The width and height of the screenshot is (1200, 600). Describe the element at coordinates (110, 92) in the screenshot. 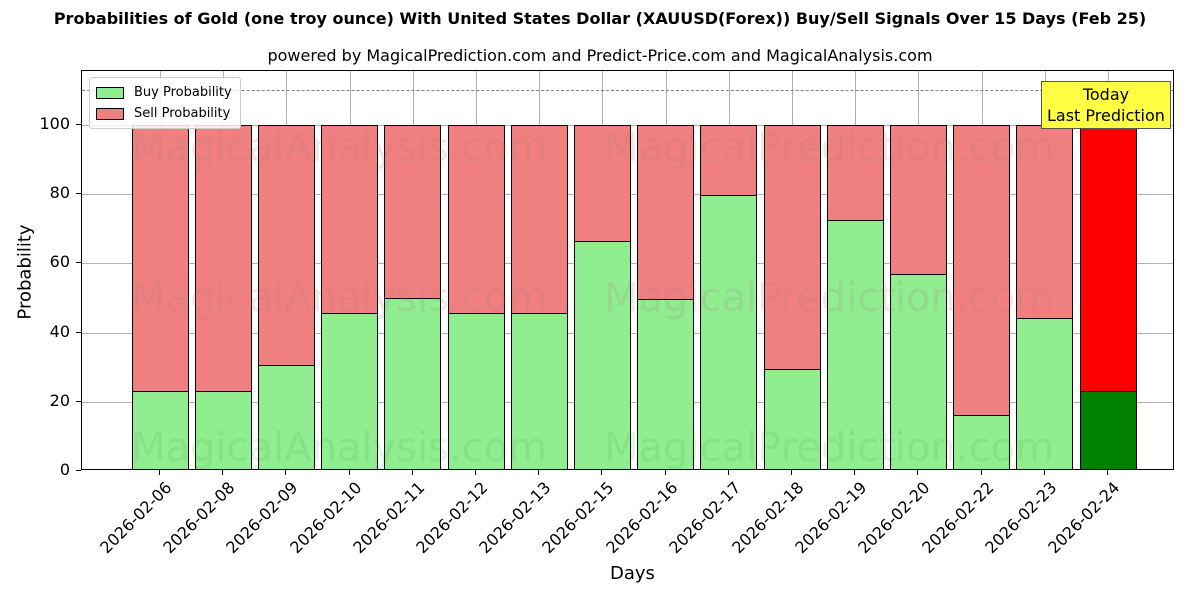

I see `buy-swatch-icon` at that location.